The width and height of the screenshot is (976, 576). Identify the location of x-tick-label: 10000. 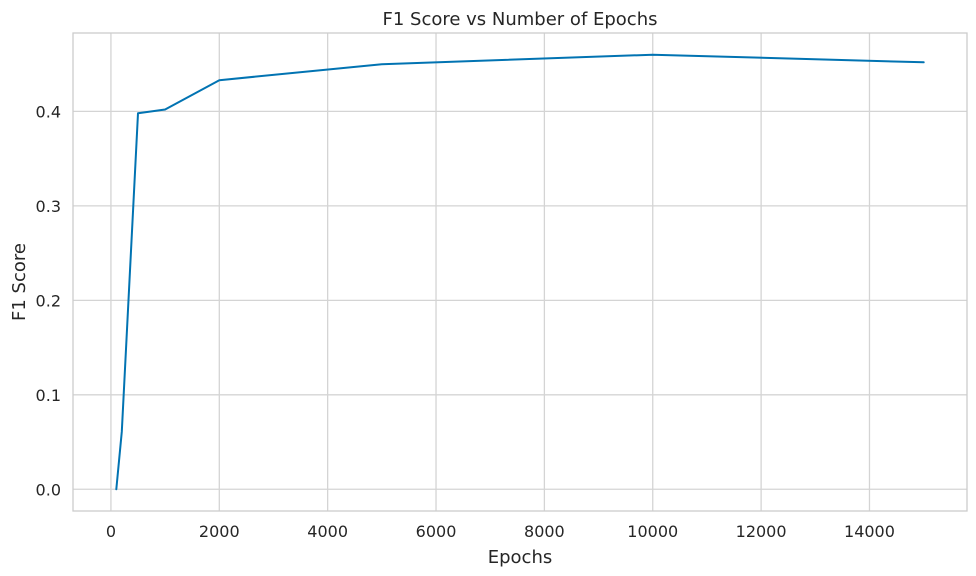
(652, 531).